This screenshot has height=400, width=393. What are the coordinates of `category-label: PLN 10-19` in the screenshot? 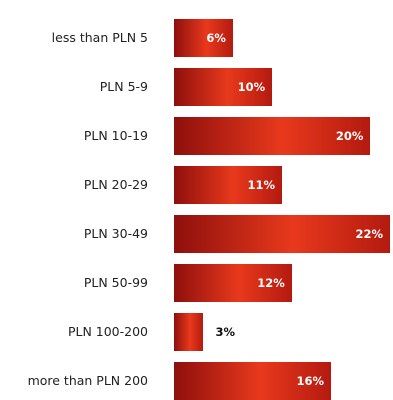 It's located at (115, 135).